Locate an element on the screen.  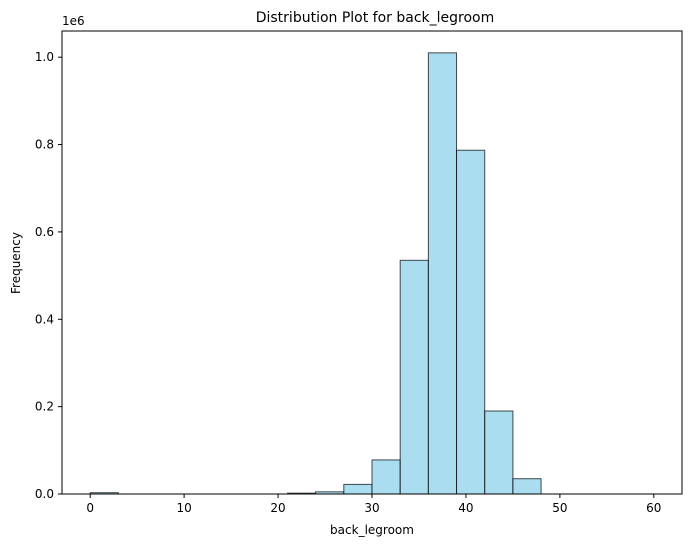
x-tick-label: 50 is located at coordinates (559, 508).